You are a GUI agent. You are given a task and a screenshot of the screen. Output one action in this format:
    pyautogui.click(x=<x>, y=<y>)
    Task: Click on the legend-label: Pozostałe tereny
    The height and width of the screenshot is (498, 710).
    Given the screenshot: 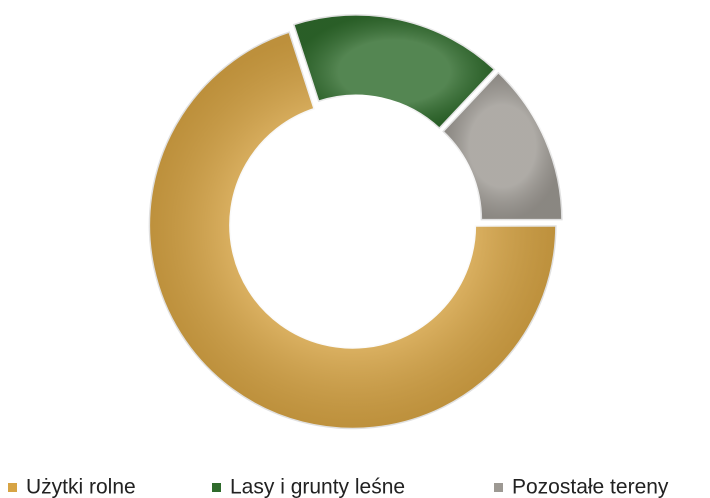 What is the action you would take?
    pyautogui.click(x=590, y=487)
    